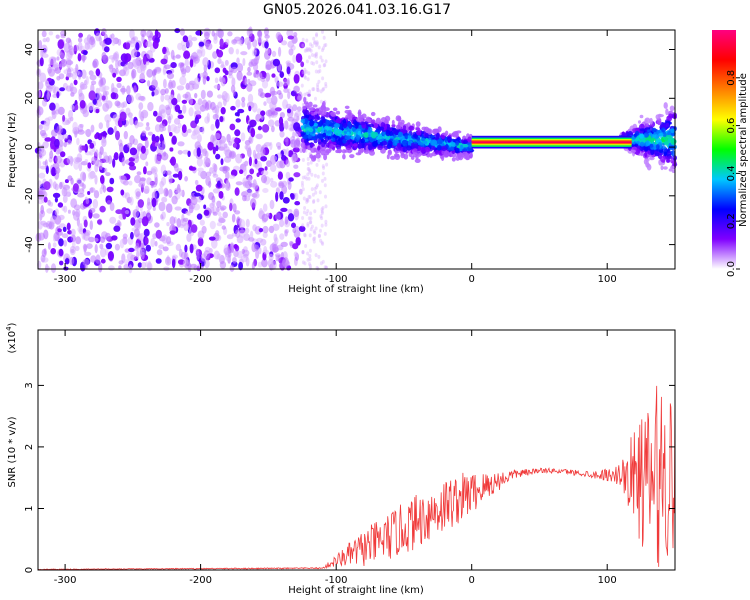 The height and width of the screenshot is (600, 750). Describe the element at coordinates (607, 580) in the screenshot. I see `x-tick-label: 100` at that location.